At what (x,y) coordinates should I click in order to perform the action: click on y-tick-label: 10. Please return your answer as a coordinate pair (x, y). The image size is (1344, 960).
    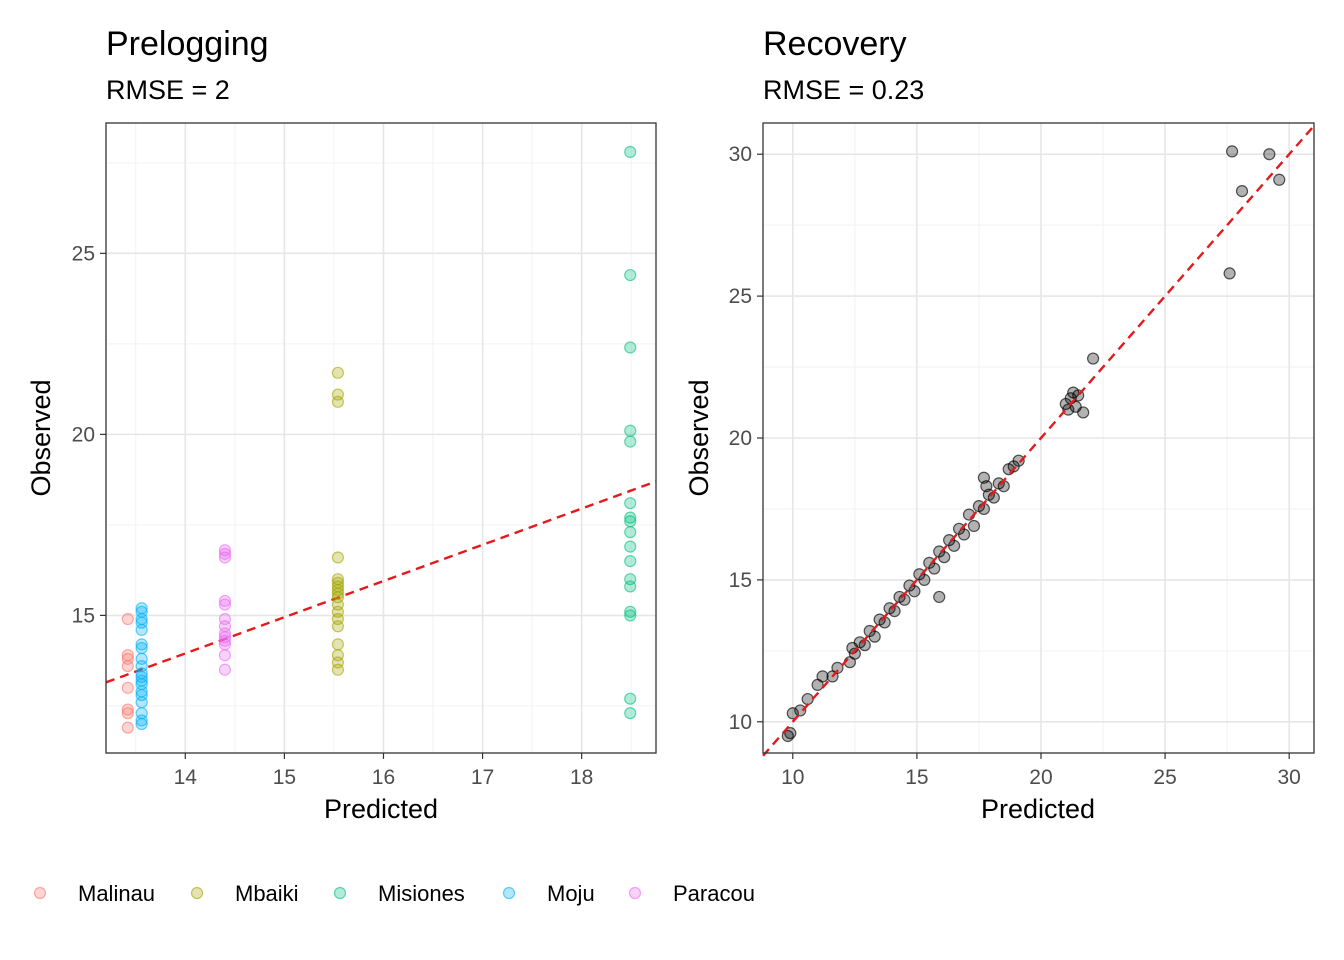
    Looking at the image, I should click on (740, 722).